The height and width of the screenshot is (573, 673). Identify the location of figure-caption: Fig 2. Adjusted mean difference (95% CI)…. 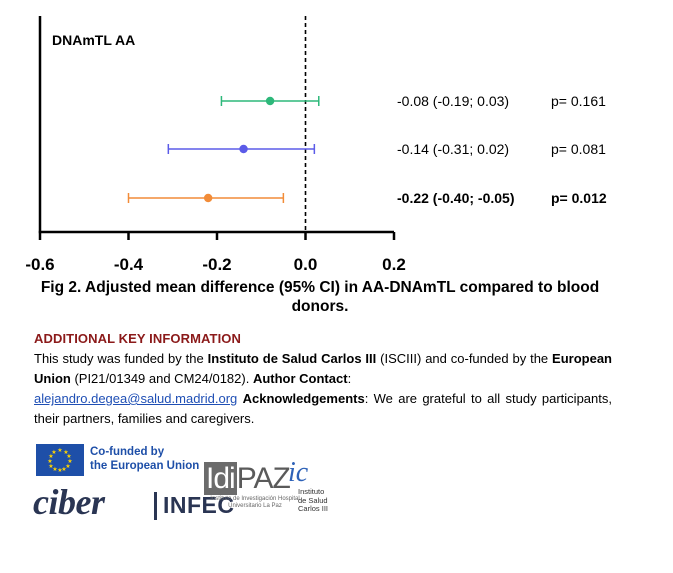
(320, 297).